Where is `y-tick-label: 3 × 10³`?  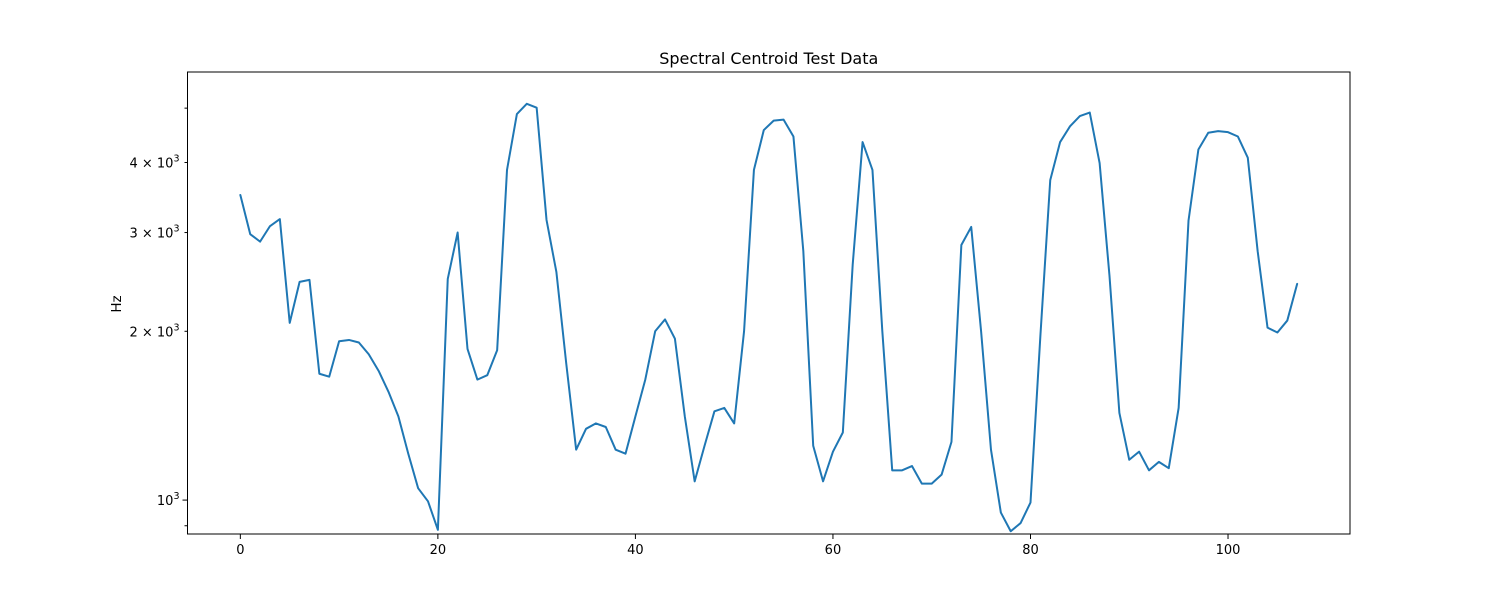 y-tick-label: 3 × 10³ is located at coordinates (154, 233).